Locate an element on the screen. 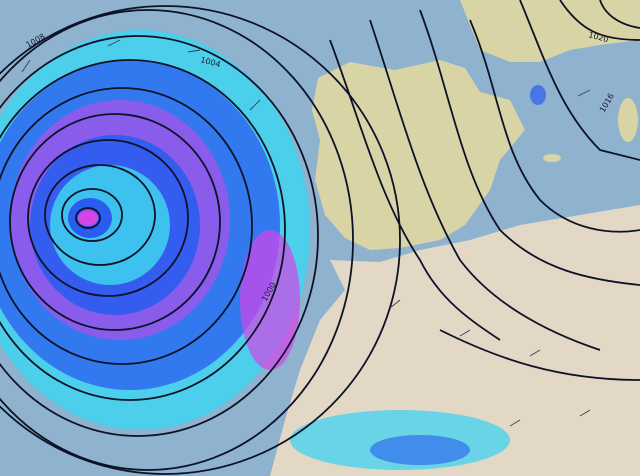 Image resolution: width=640 pixels, height=476 pixels. land-balearic is located at coordinates (552, 158).